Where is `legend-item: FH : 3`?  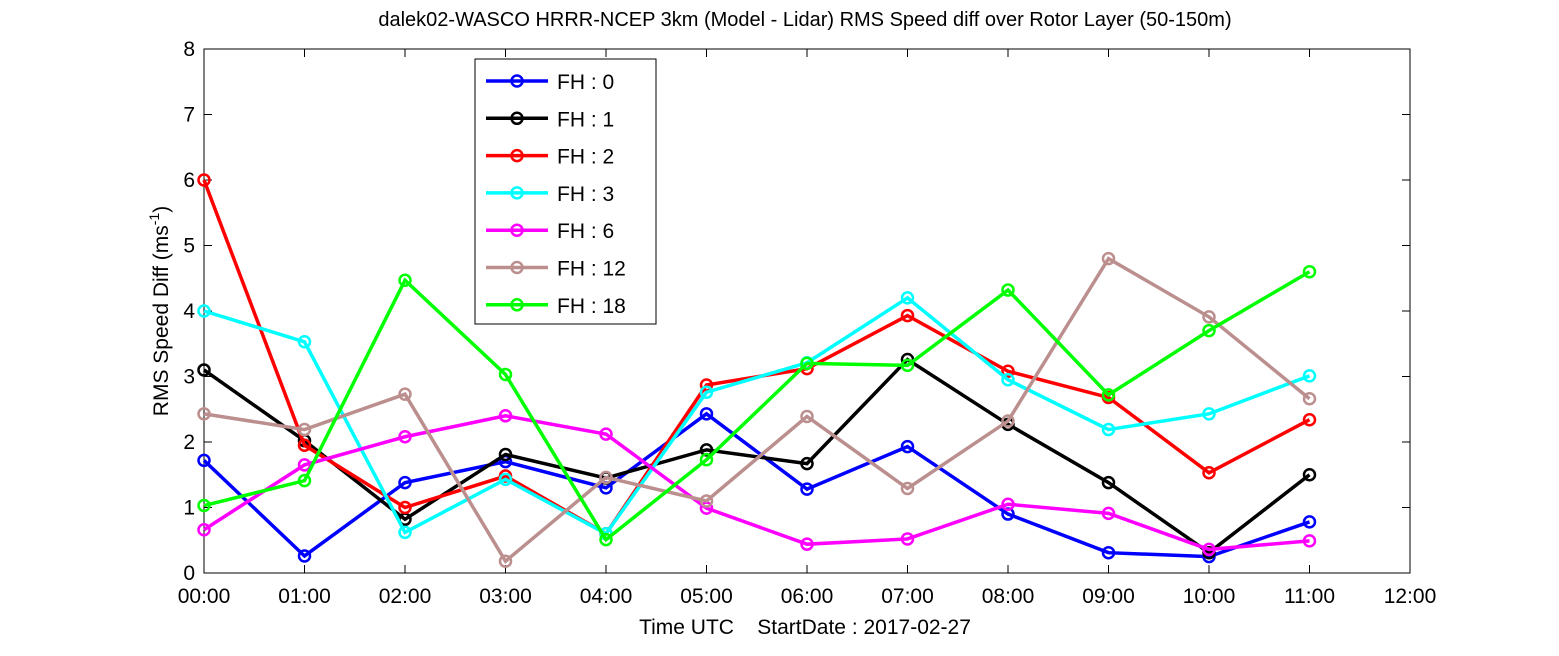
legend-item: FH : 3 is located at coordinates (550, 194).